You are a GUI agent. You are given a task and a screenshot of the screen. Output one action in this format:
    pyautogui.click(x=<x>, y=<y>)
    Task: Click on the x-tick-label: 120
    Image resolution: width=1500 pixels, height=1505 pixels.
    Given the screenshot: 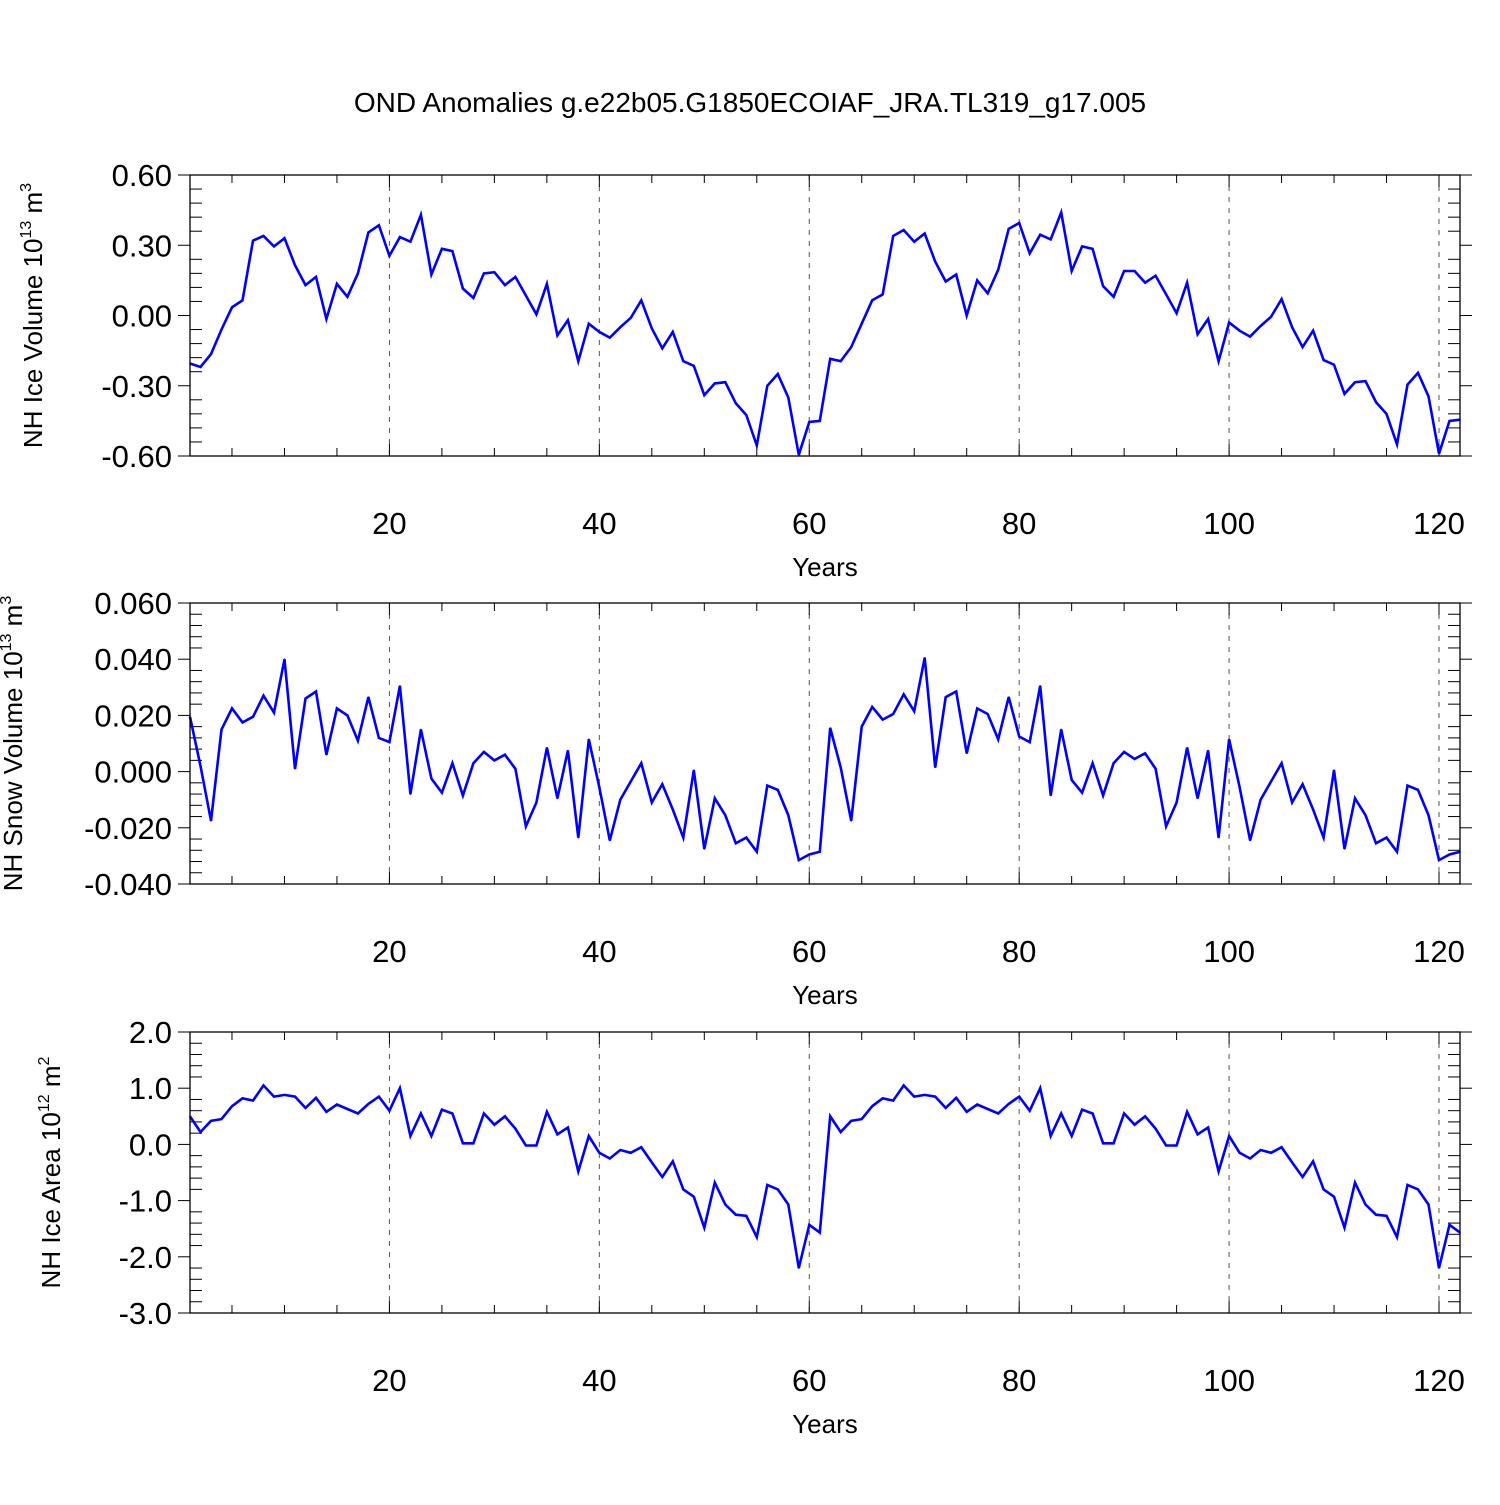 What is the action you would take?
    pyautogui.click(x=1439, y=951)
    